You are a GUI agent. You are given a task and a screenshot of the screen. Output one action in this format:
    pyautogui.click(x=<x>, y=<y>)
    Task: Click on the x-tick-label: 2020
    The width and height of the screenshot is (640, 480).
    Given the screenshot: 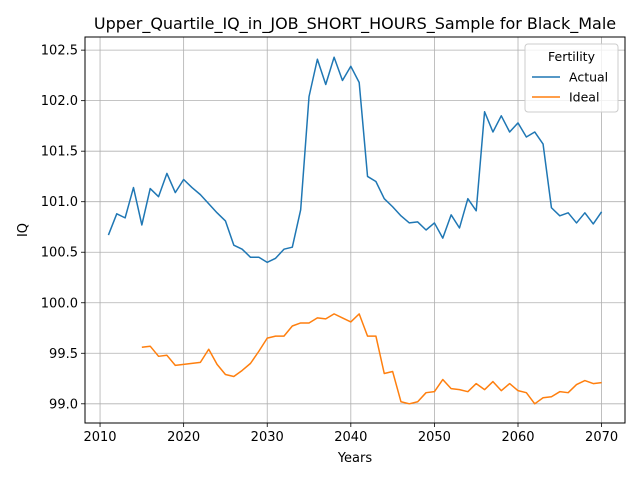 What is the action you would take?
    pyautogui.click(x=183, y=437)
    